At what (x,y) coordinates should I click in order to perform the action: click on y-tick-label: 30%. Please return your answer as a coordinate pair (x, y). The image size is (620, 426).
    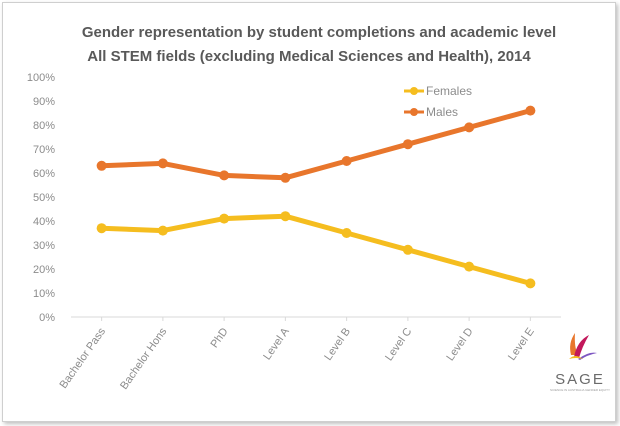
    Looking at the image, I should click on (44, 246).